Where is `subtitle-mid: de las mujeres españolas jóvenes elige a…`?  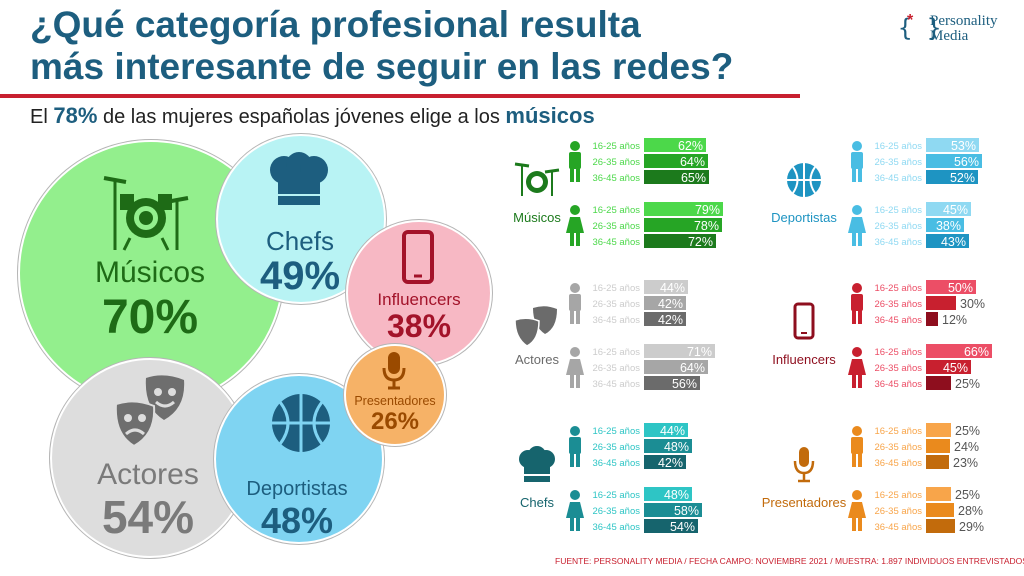
subtitle-mid: de las mujeres españolas jóvenes elige a… is located at coordinates (301, 117).